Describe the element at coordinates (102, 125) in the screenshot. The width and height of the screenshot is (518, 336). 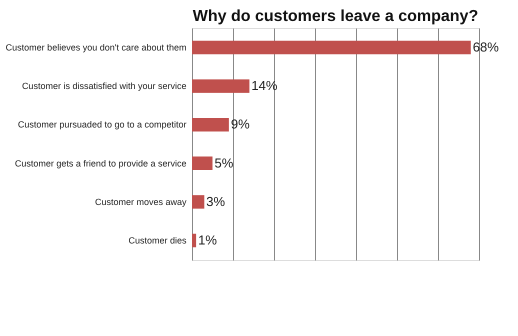
I see `y-tick-label: Customer pursuaded to go to a competitor` at that location.